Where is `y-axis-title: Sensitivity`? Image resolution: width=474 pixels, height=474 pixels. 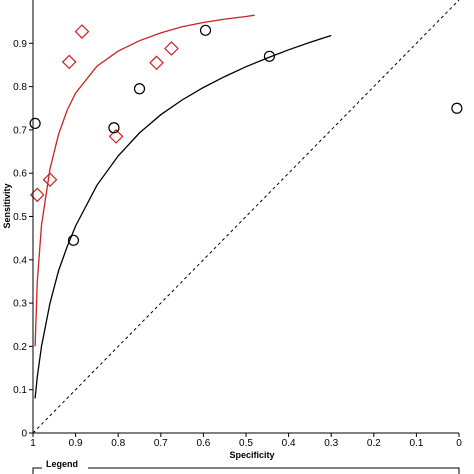
y-axis-title: Sensitivity is located at coordinates (7, 205).